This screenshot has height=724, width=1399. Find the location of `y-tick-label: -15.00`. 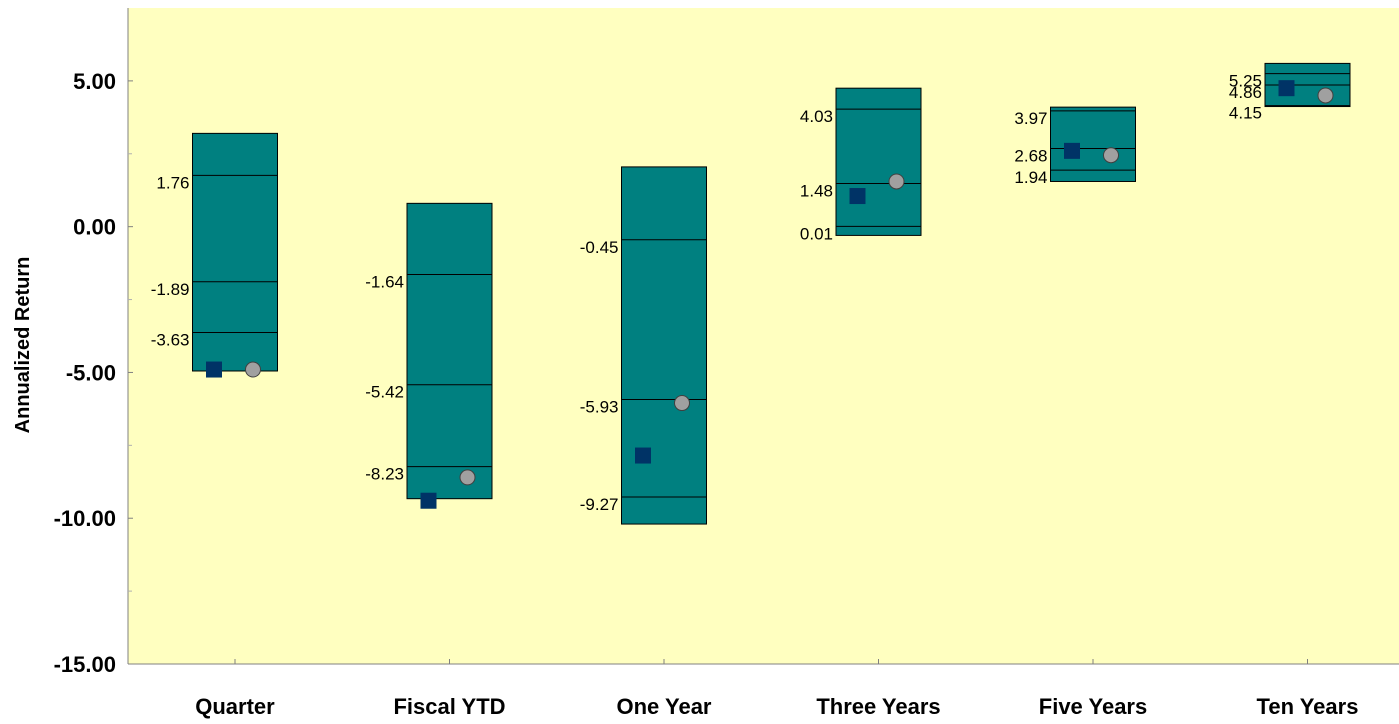

y-tick-label: -15.00 is located at coordinates (85, 664).